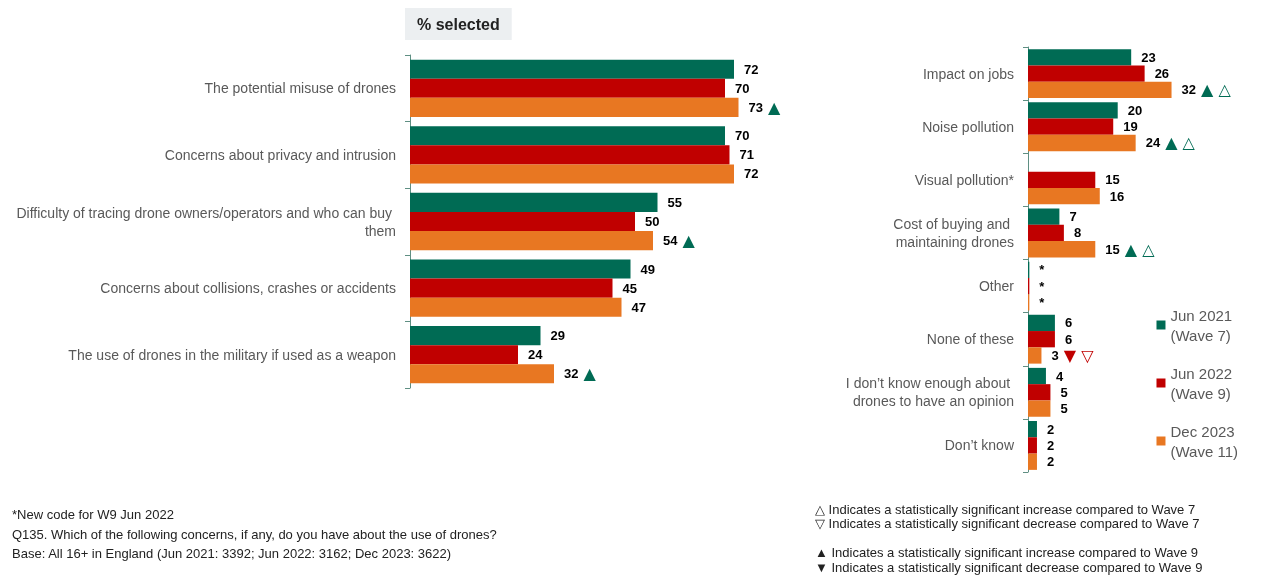  Describe the element at coordinates (647, 269) in the screenshot. I see `data-label: 49` at that location.